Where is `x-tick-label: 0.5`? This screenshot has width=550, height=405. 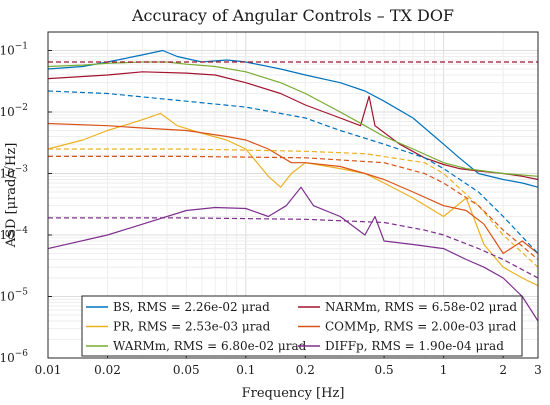
x-tick-label: 0.5 is located at coordinates (384, 370).